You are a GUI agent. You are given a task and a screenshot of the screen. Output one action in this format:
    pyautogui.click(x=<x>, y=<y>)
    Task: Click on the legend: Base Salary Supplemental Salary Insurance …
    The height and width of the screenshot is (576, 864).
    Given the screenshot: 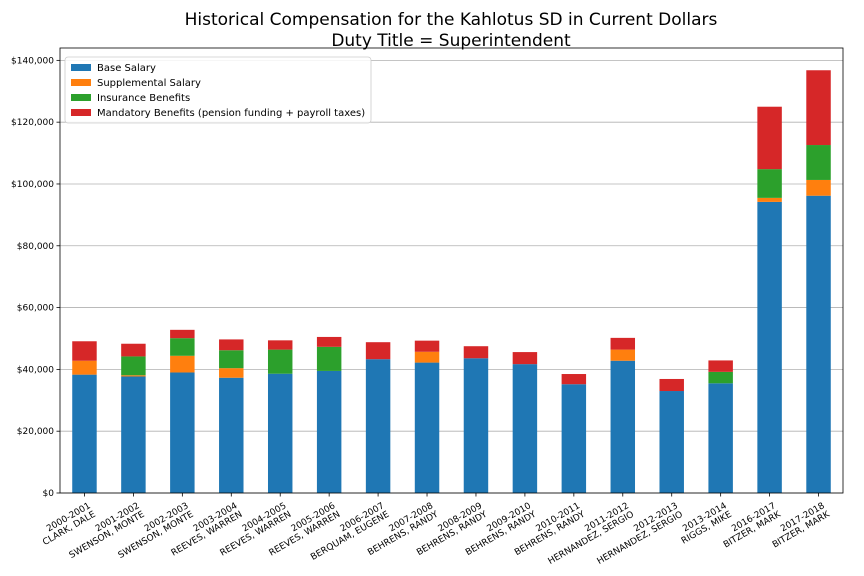 What is the action you would take?
    pyautogui.click(x=218, y=90)
    